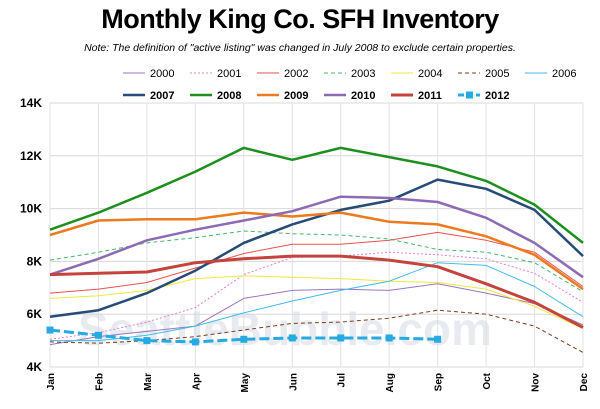 This screenshot has width=600, height=409. What do you see at coordinates (31, 156) in the screenshot?
I see `y-tick-label: 12K` at bounding box center [31, 156].